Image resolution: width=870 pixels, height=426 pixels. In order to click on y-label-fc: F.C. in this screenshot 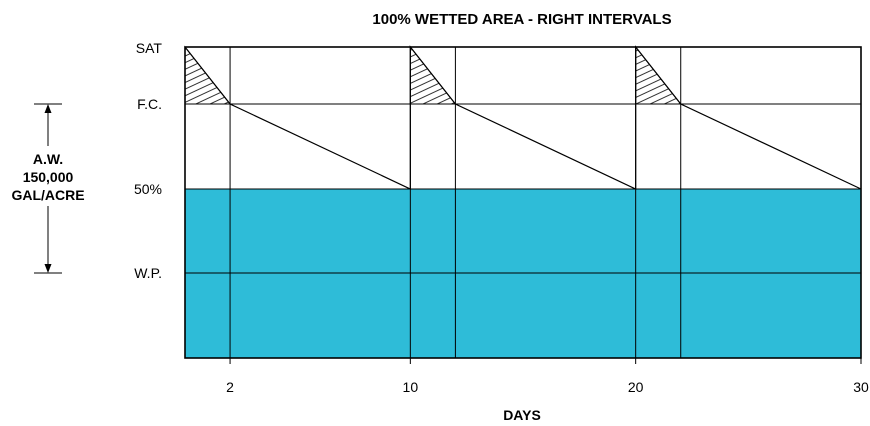, I will do `click(149, 104)`.